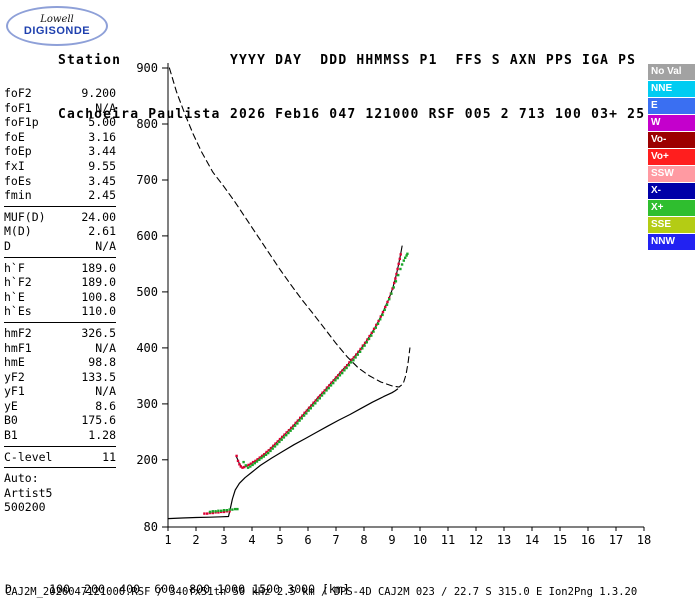 Image resolution: width=700 pixels, height=600 pixels. Describe the element at coordinates (25, 216) in the screenshot. I see `param-label: MUF(D)` at that location.